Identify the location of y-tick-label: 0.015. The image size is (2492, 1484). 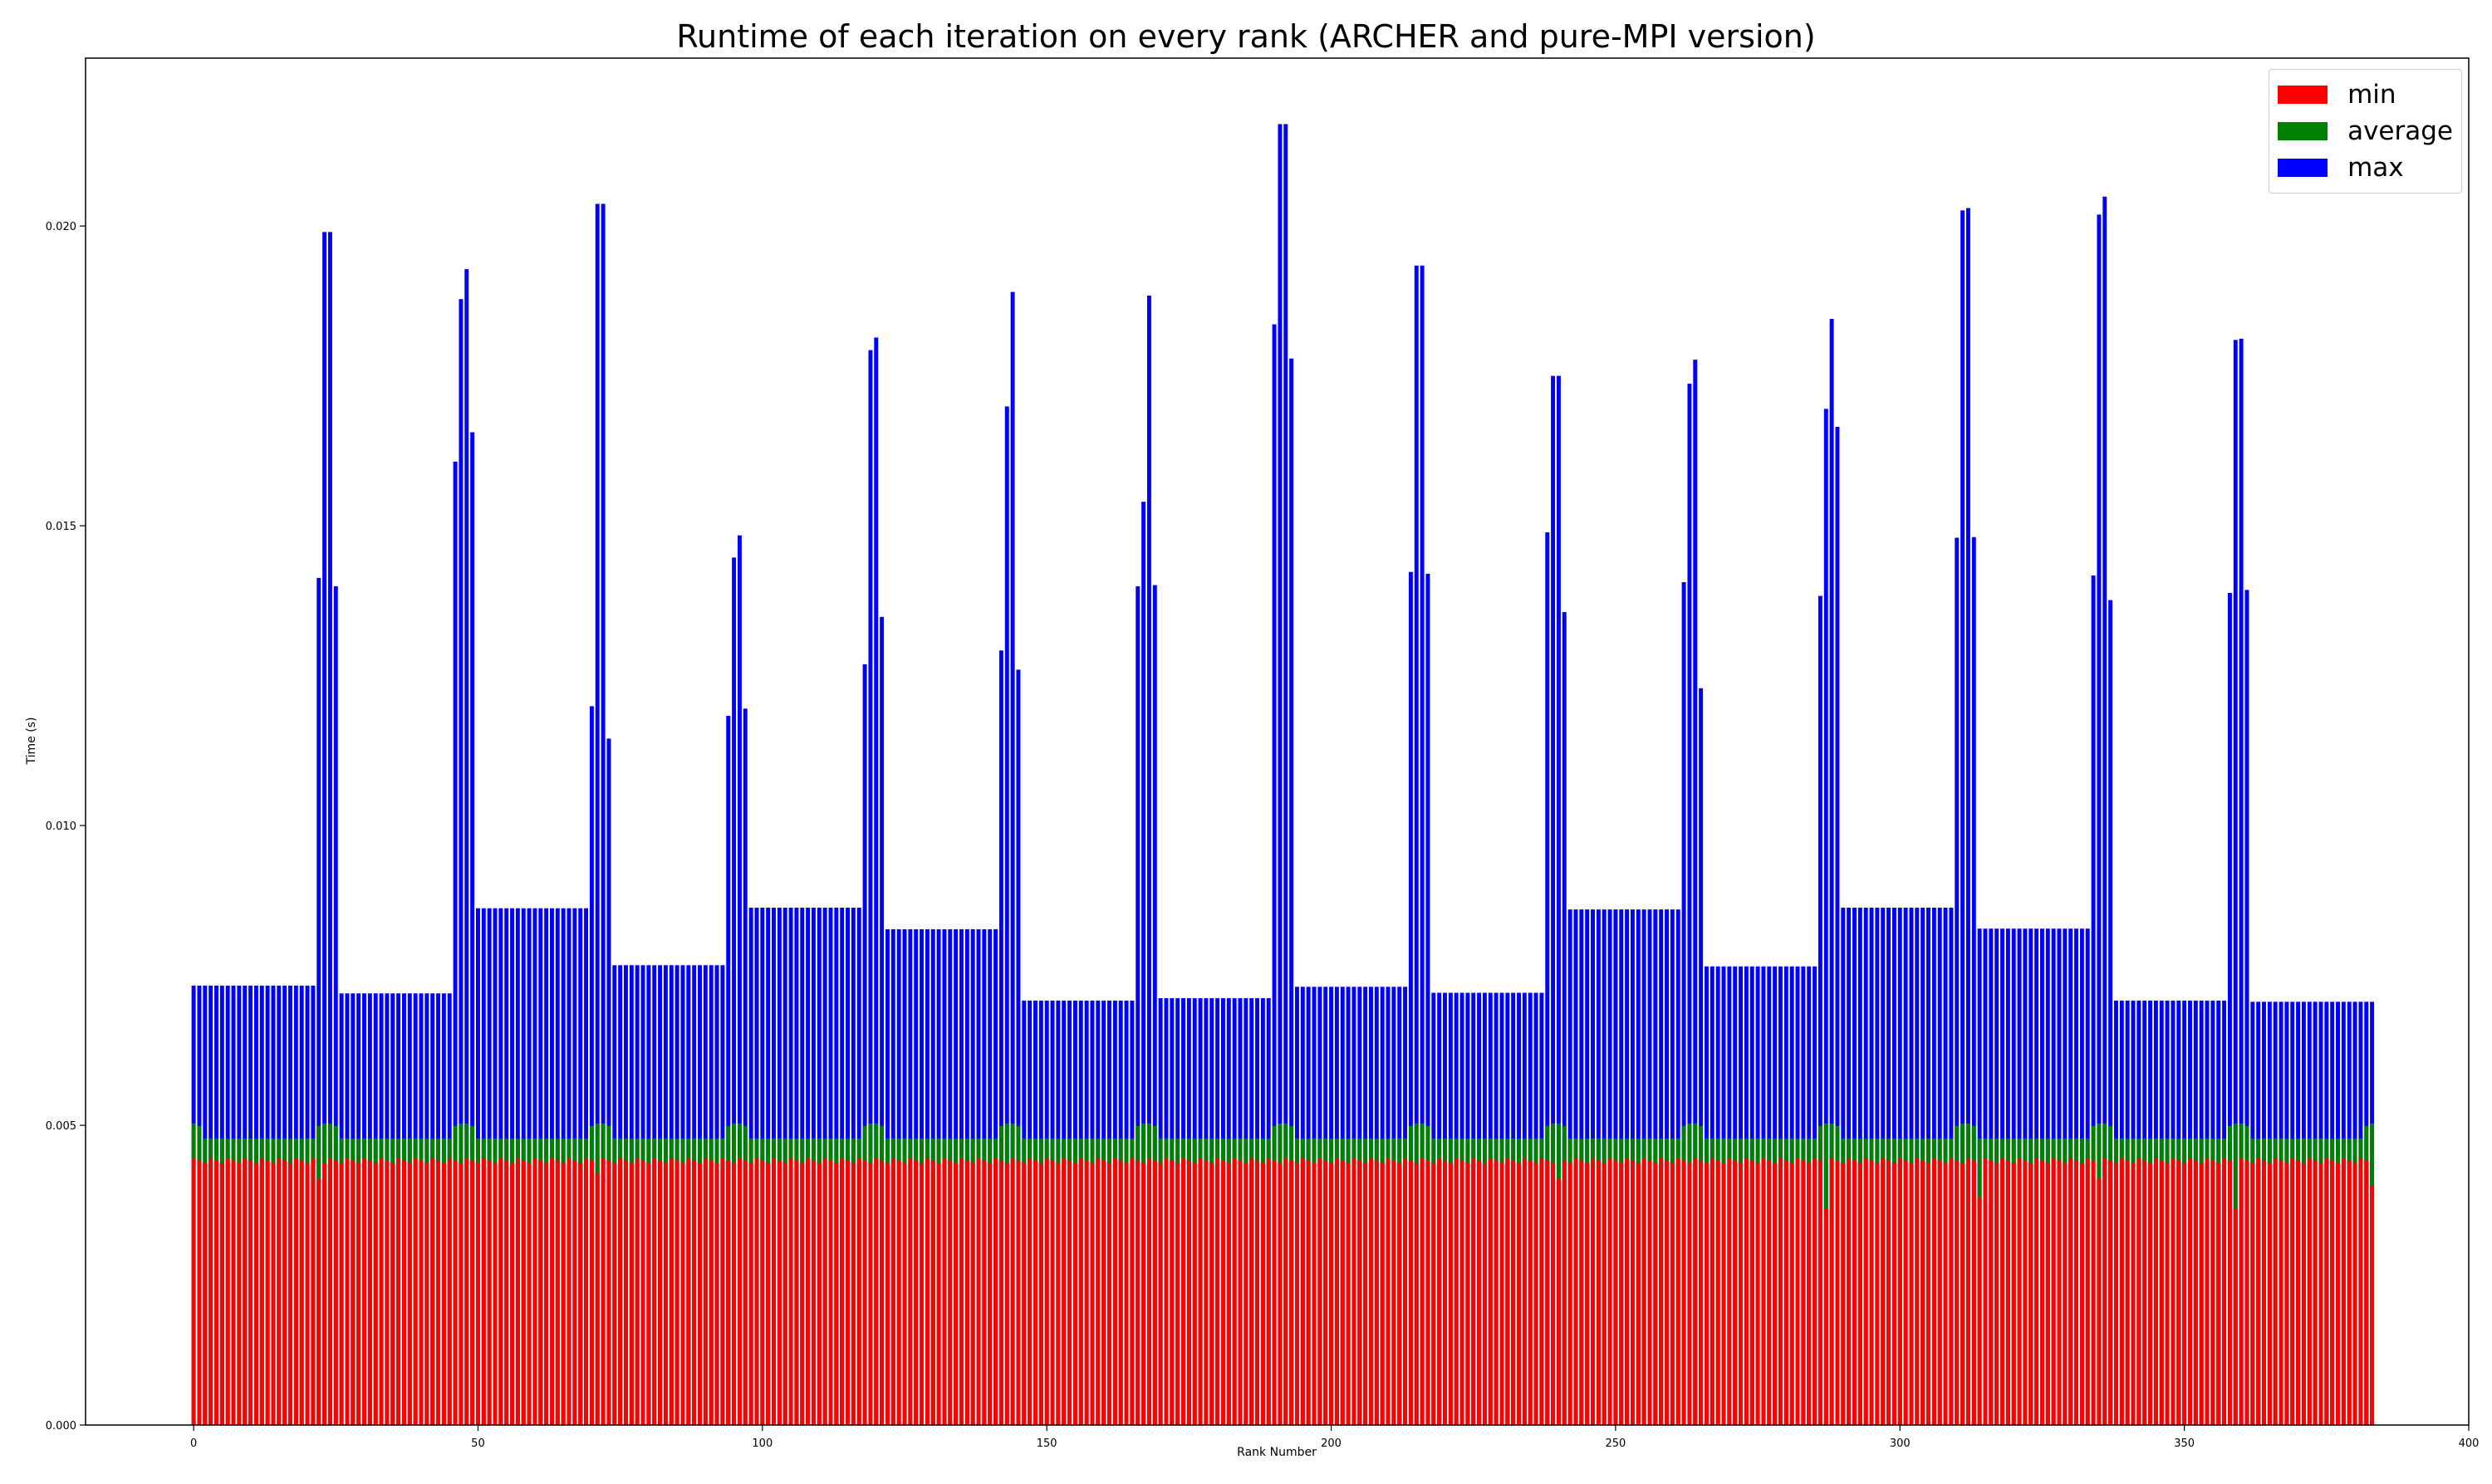
(61, 527).